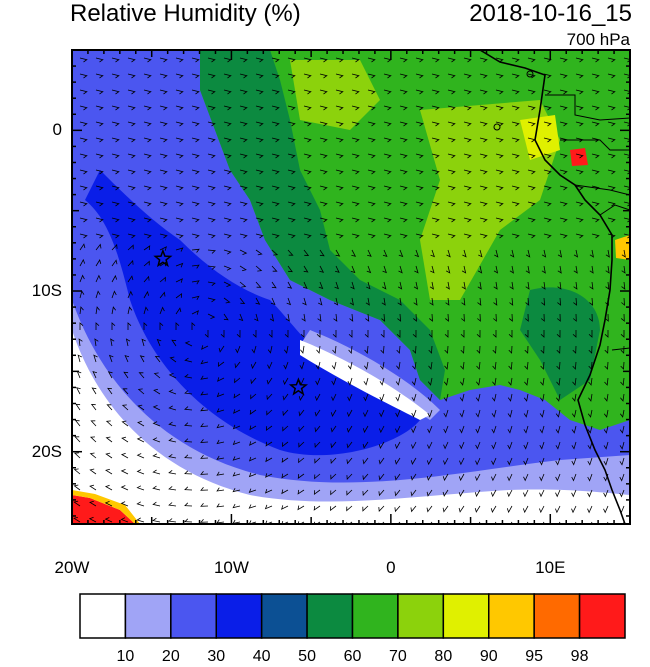 Image resolution: width=650 pixels, height=667 pixels. What do you see at coordinates (579, 656) in the screenshot?
I see `colorbar-label: 98` at bounding box center [579, 656].